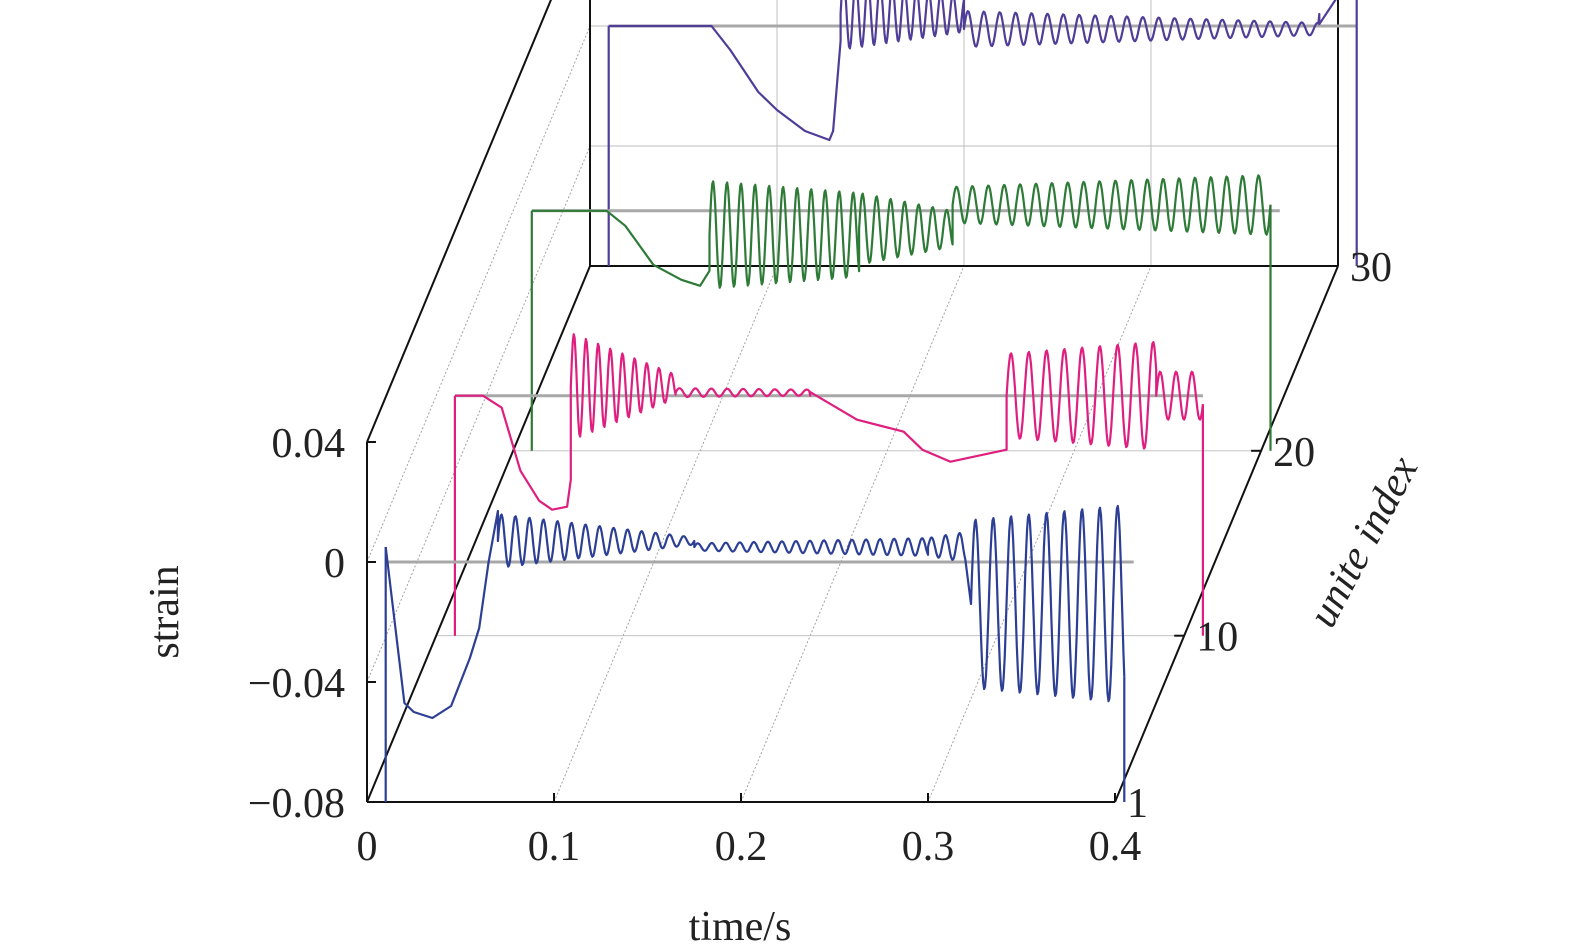  What do you see at coordinates (459, 221) in the screenshot?
I see `left-top-edge` at bounding box center [459, 221].